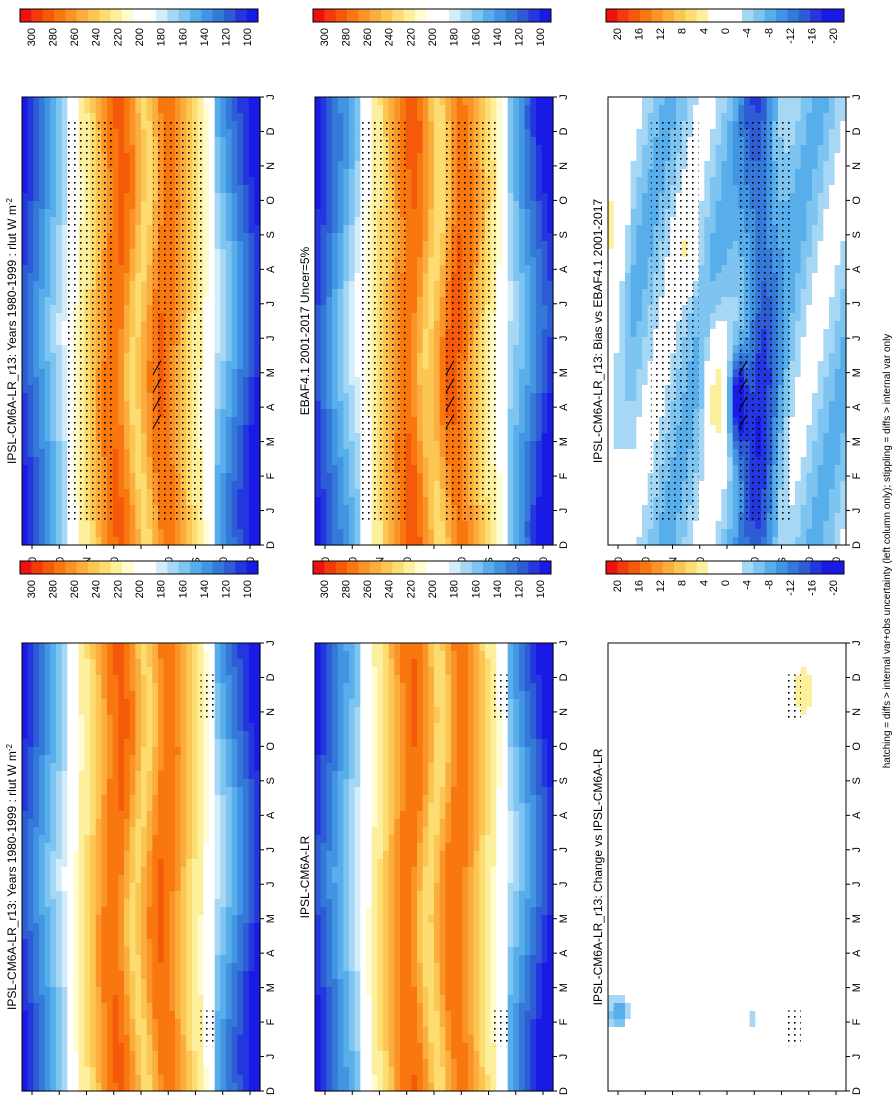 Image resolution: width=894 pixels, height=1102 pixels. I want to click on colorbar-model-climatology: 300 280 260 240 220 200 180 160 140 120 100, so click(139, 27).